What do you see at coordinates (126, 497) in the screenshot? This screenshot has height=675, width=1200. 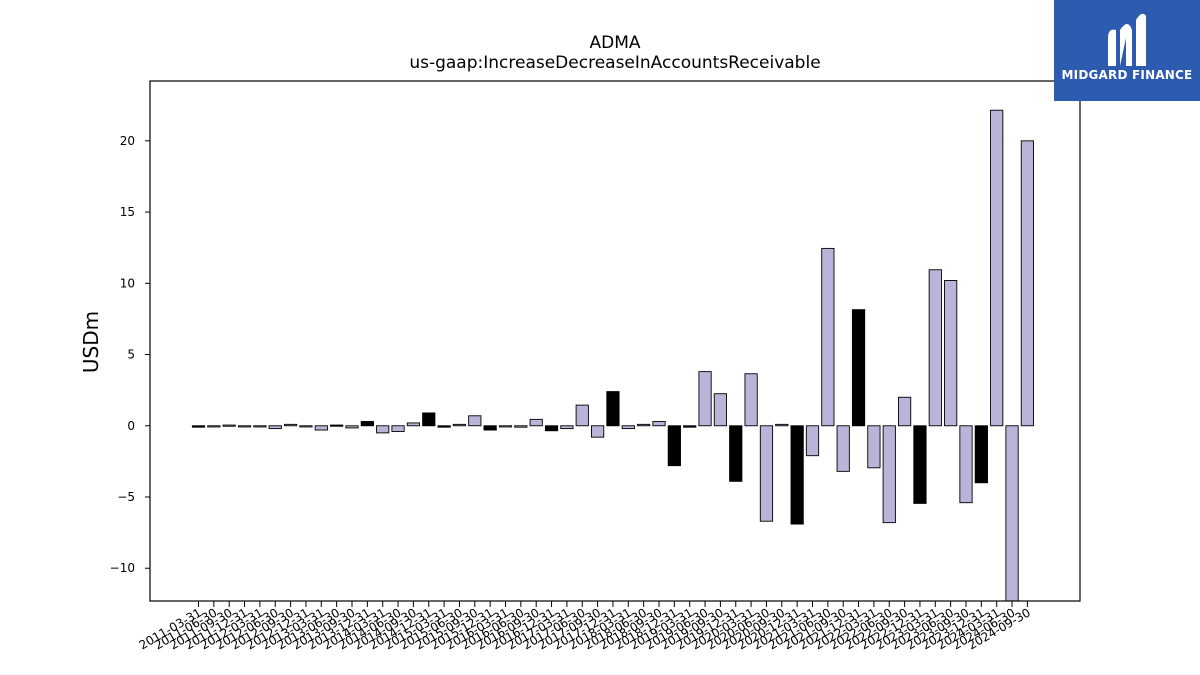 I see `y-tick-label: −5` at bounding box center [126, 497].